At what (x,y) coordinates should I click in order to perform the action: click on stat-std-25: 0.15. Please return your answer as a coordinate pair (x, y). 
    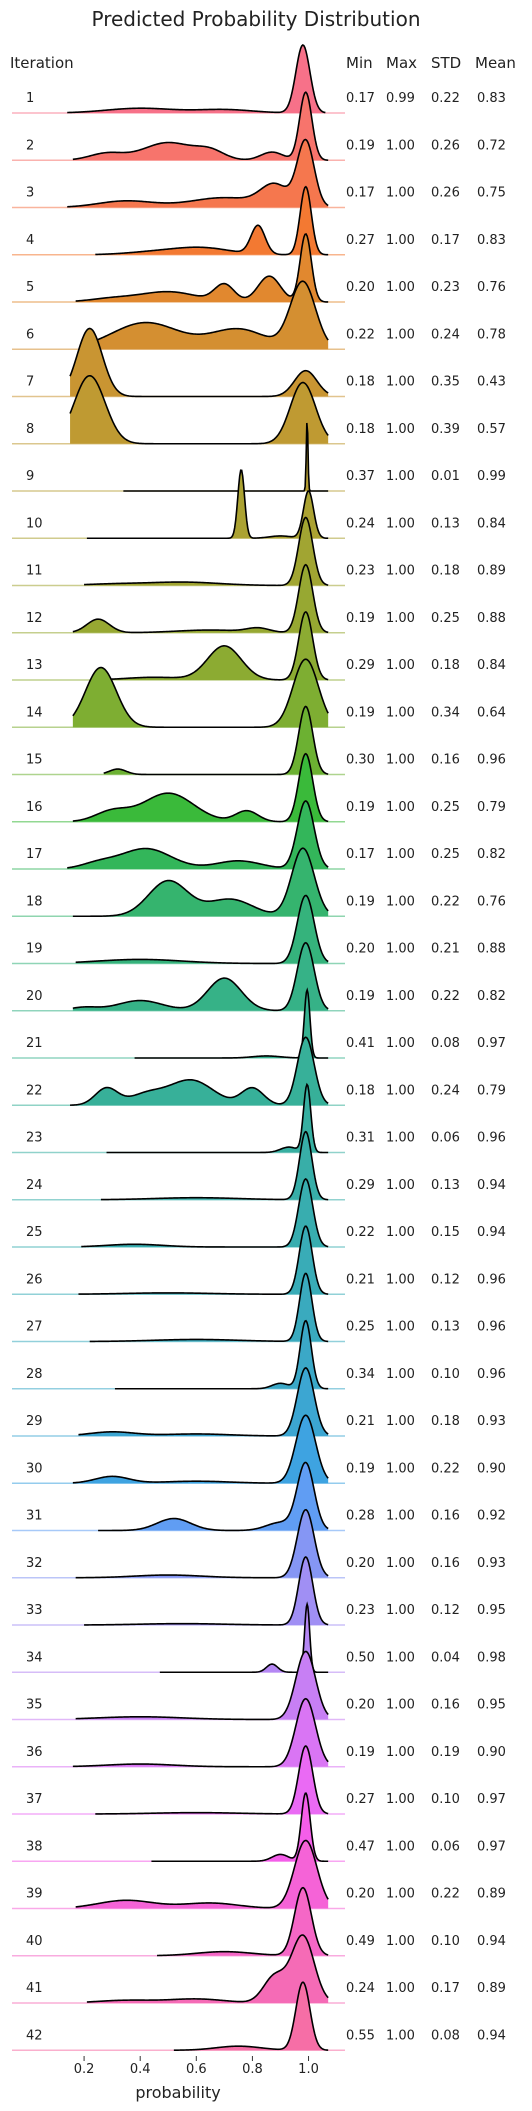
    Looking at the image, I should click on (445, 1232).